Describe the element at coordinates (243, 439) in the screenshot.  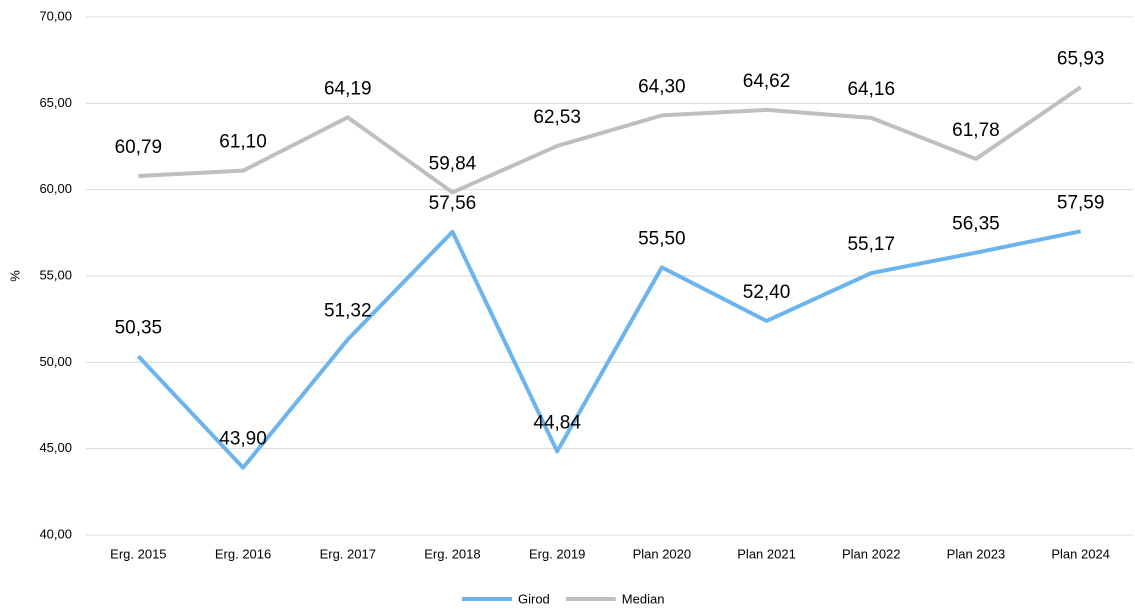
I see `data-label: 43,90` at that location.